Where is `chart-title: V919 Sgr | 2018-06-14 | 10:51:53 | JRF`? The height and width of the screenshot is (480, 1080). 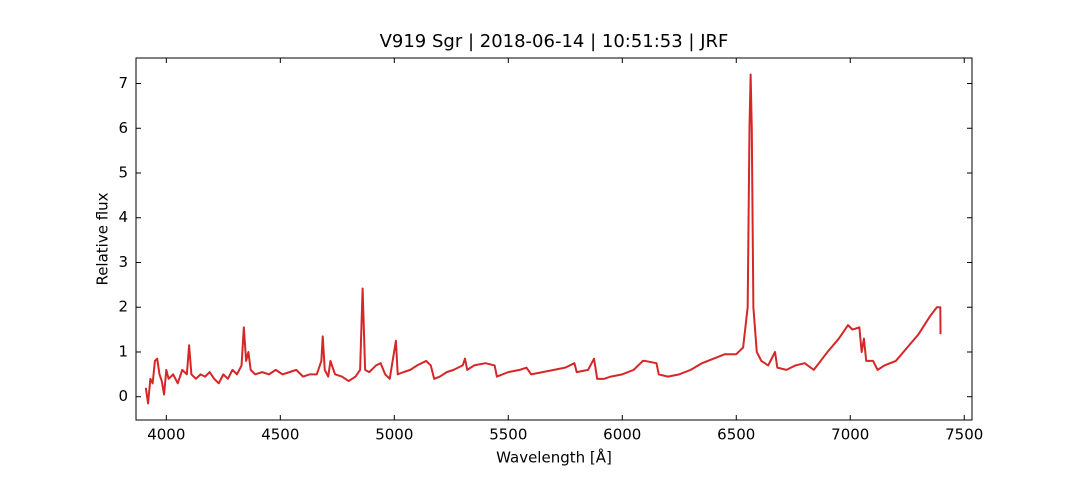 chart-title: V919 Sgr | 2018-06-14 | 10:51:53 | JRF is located at coordinates (554, 41).